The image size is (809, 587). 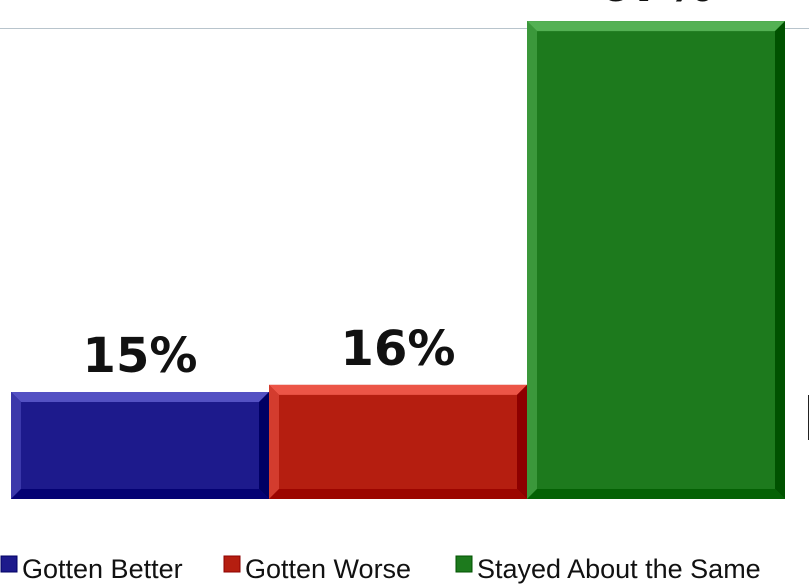 What do you see at coordinates (398, 349) in the screenshot?
I see `data-label-gotten-worse: 16%` at bounding box center [398, 349].